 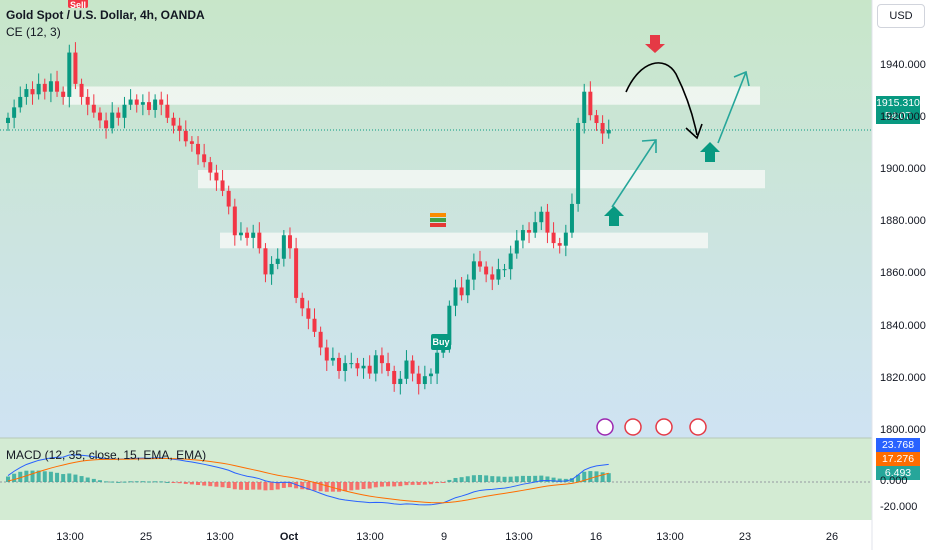 I want to click on macd-tick-label: 0.000, so click(x=894, y=481).